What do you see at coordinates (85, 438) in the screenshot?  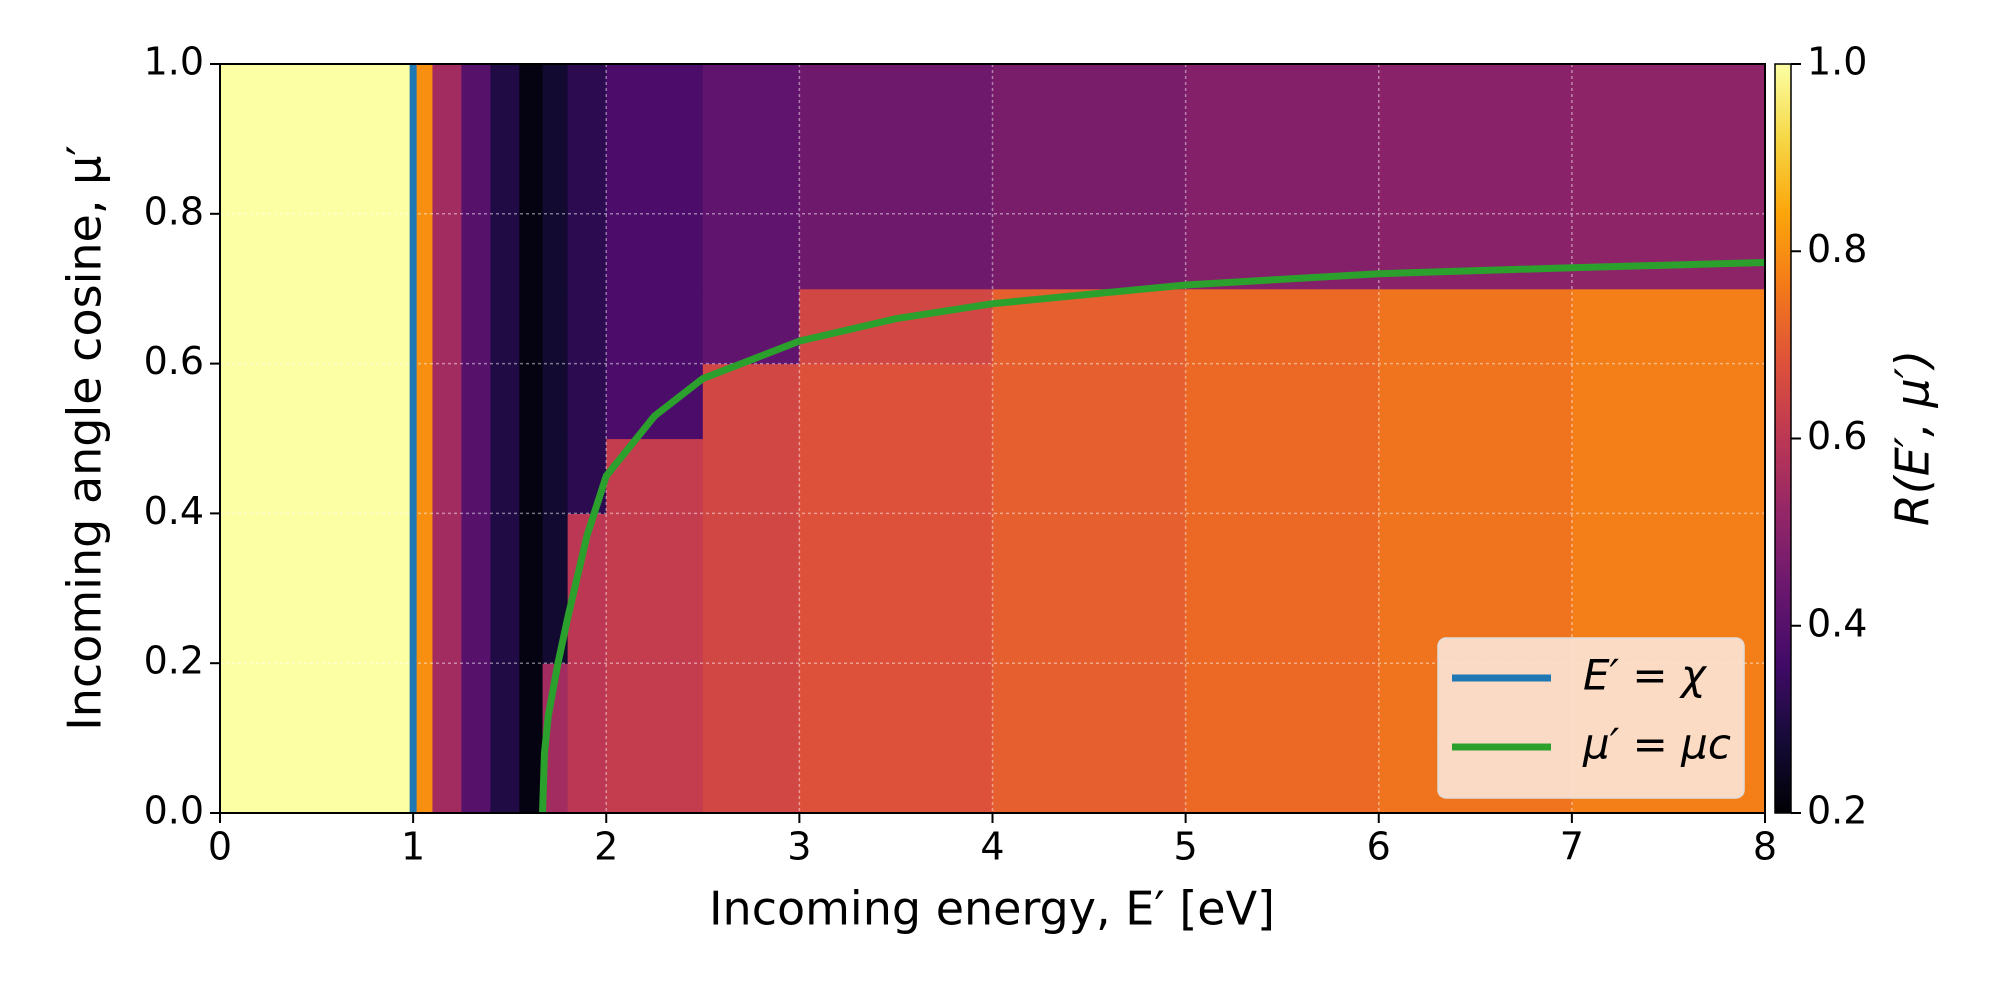 I see `y-axis-label: Incoming angle cosine, μ′` at bounding box center [85, 438].